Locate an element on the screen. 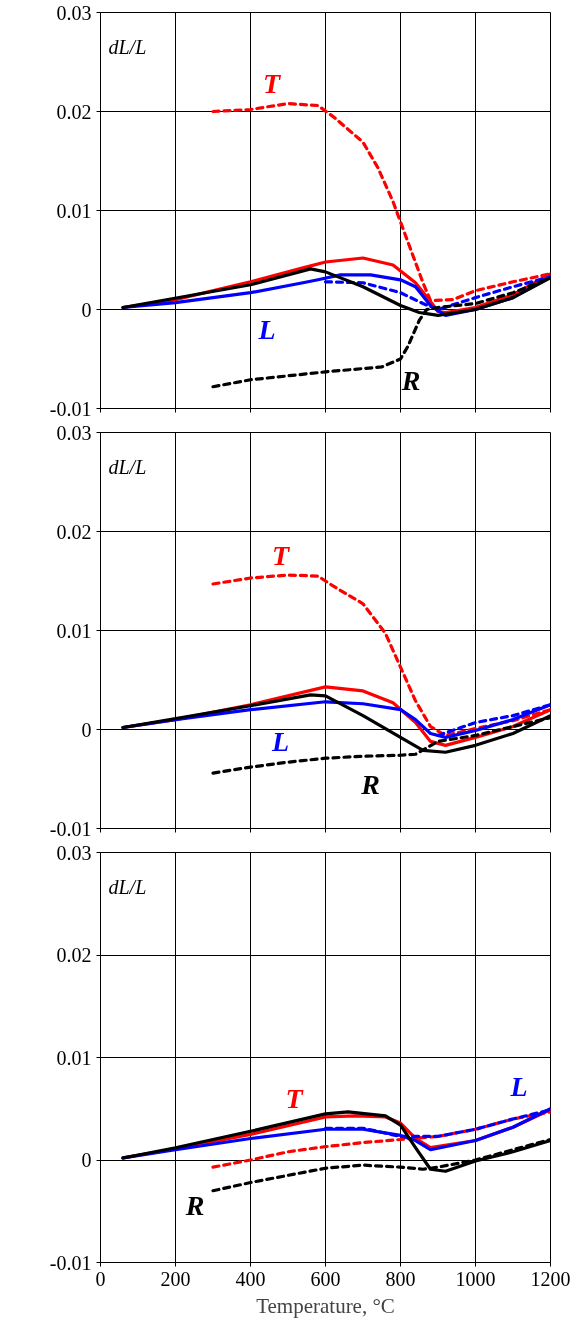  x-axis-title: Temperature, °C is located at coordinates (325, 1305).